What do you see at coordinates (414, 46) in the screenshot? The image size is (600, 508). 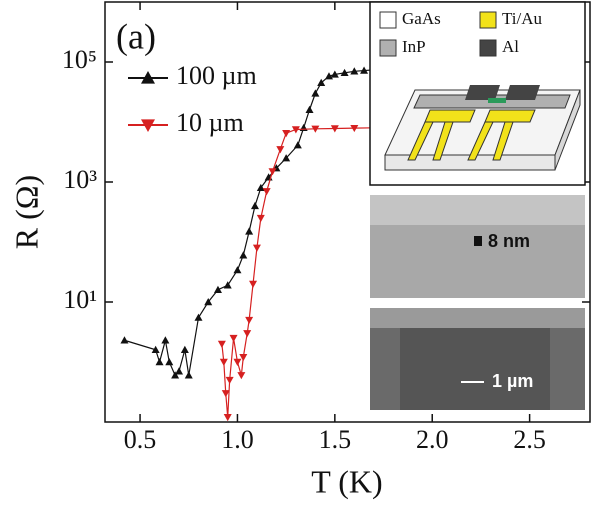 I see `inset-legend-label: InP` at bounding box center [414, 46].